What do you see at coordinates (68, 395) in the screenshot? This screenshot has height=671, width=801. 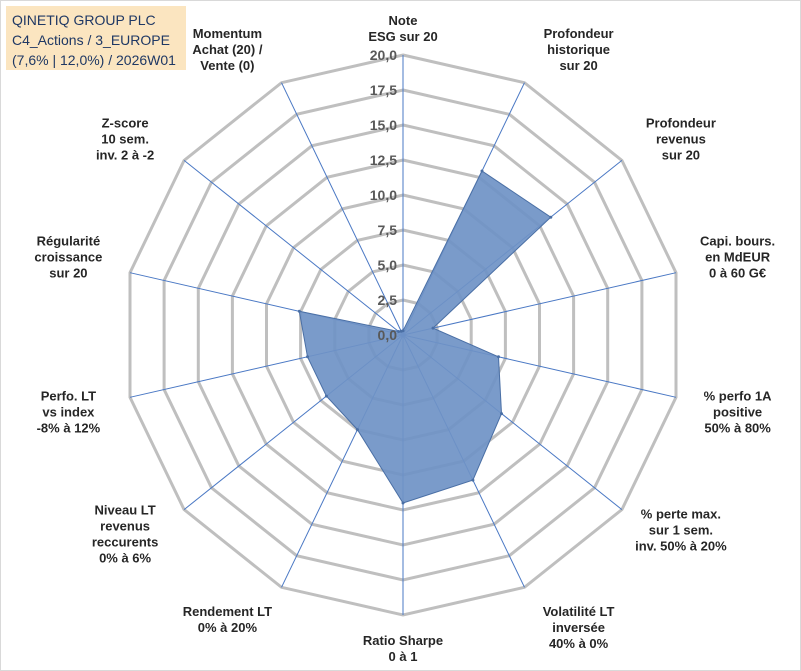 I see `axis-label-line: Perfo. LT` at bounding box center [68, 395].